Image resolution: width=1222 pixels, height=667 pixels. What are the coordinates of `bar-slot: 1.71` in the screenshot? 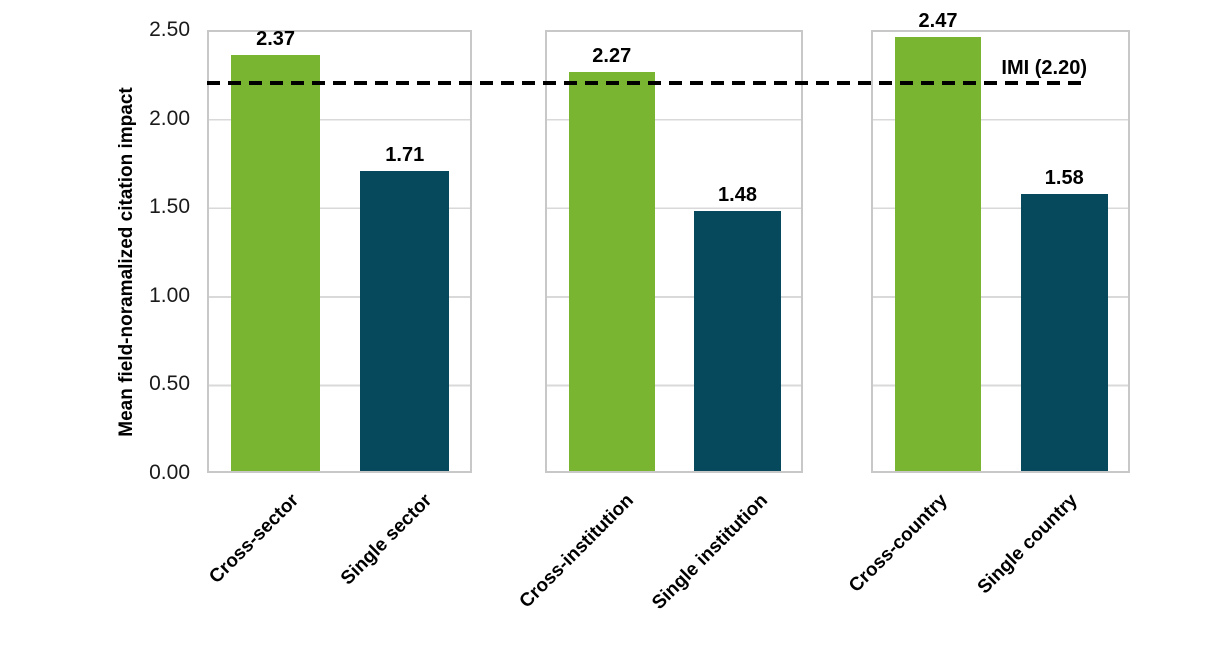 It's located at (405, 251).